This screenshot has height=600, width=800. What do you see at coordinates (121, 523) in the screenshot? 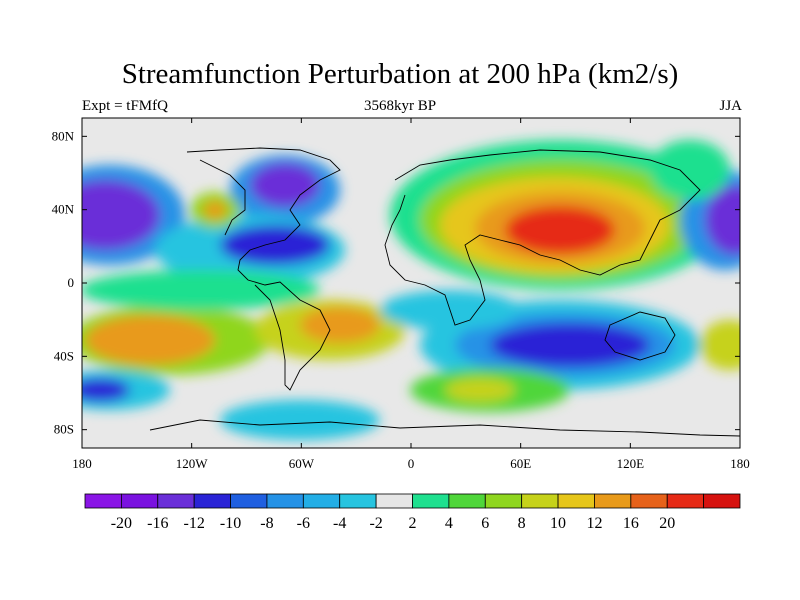
I see `colorbar-label: -20` at bounding box center [121, 523].